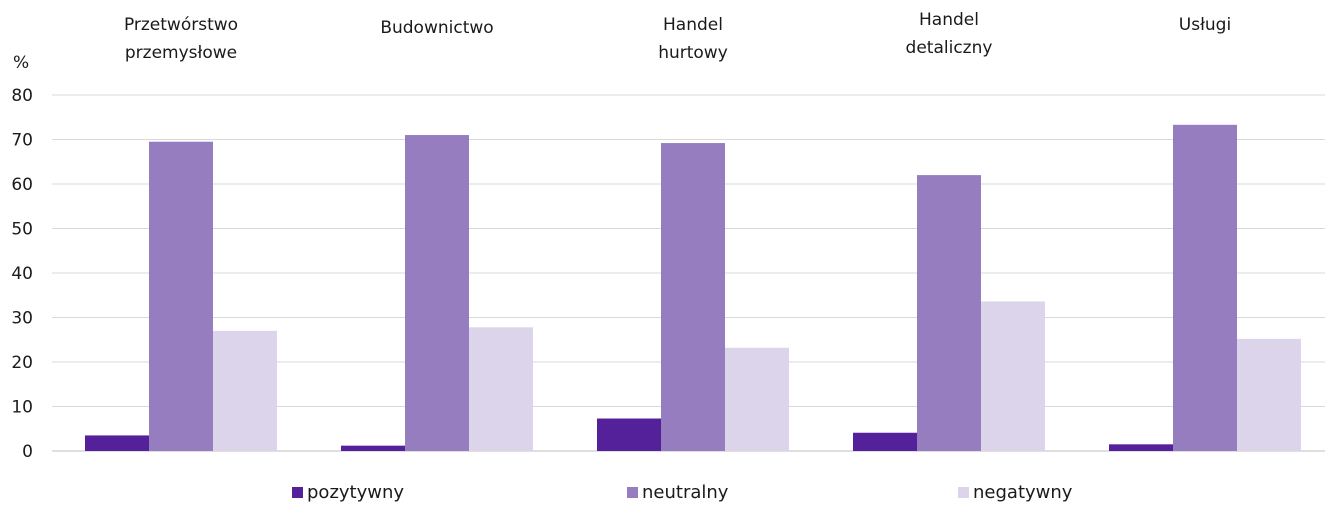 The height and width of the screenshot is (509, 1325). What do you see at coordinates (27, 452) in the screenshot?
I see `y-tick-label: 0` at bounding box center [27, 452].